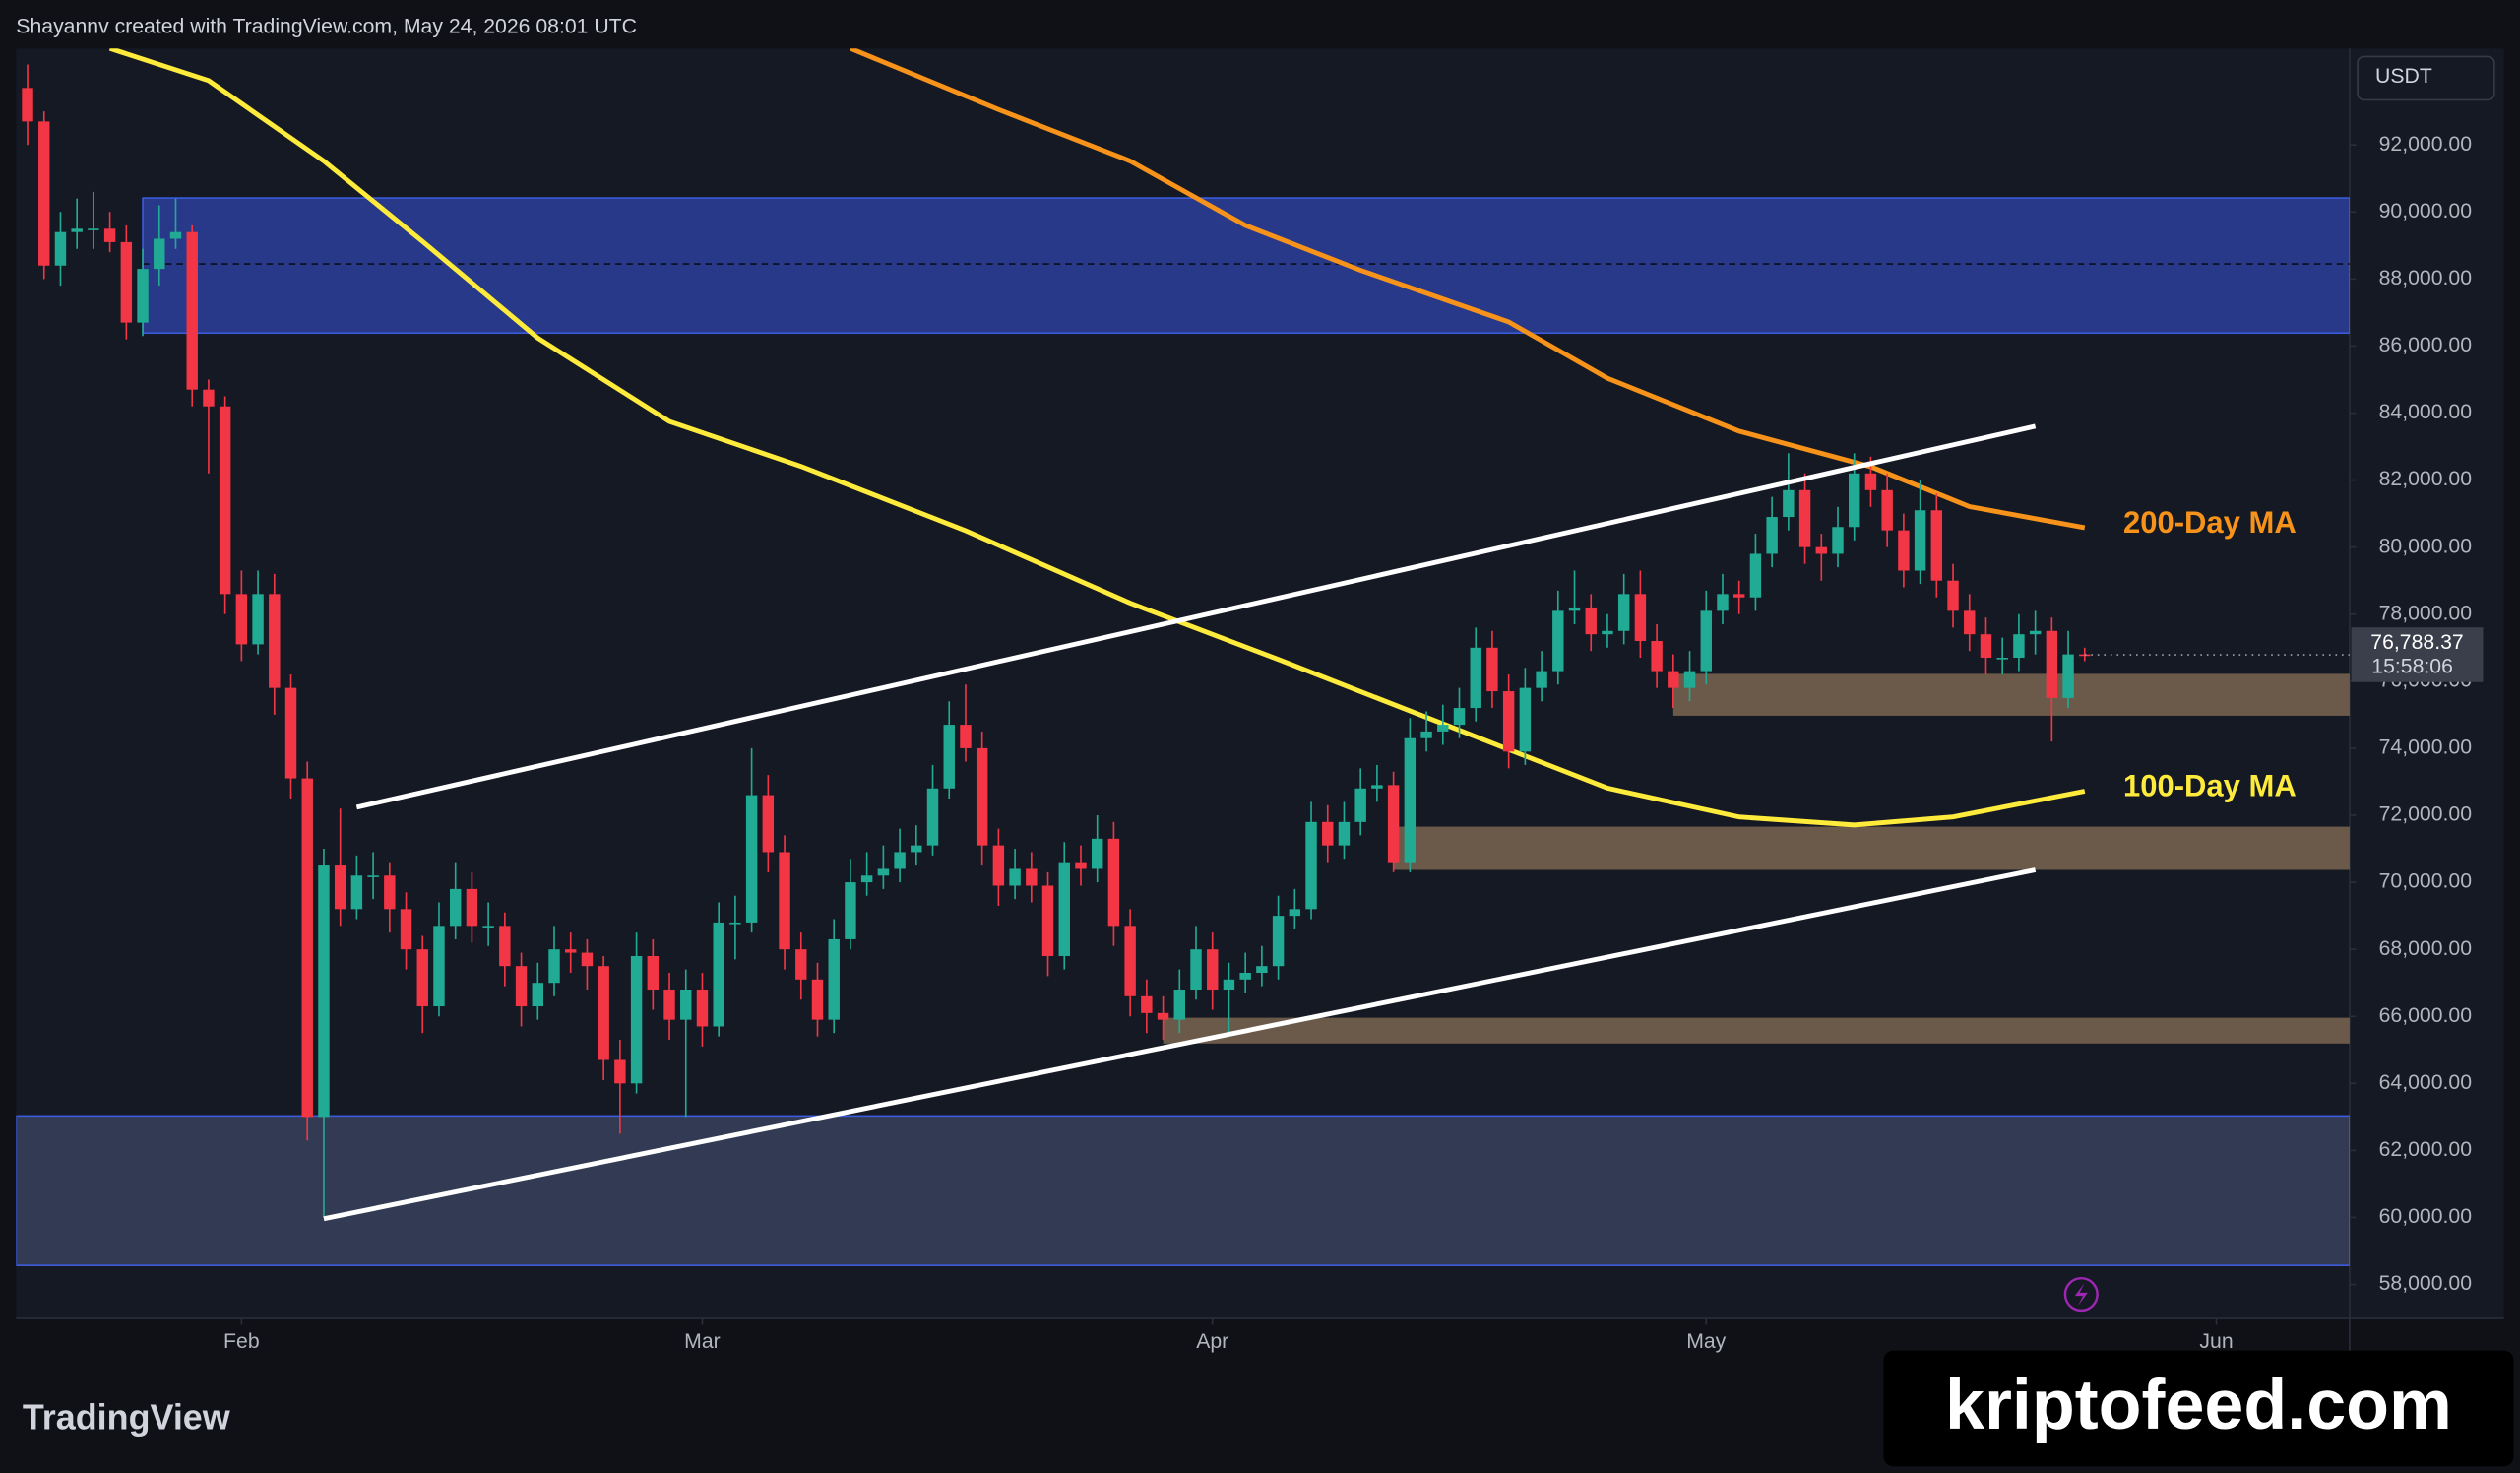 This screenshot has height=1473, width=2520. I want to click on currency: USDT, so click(2403, 76).